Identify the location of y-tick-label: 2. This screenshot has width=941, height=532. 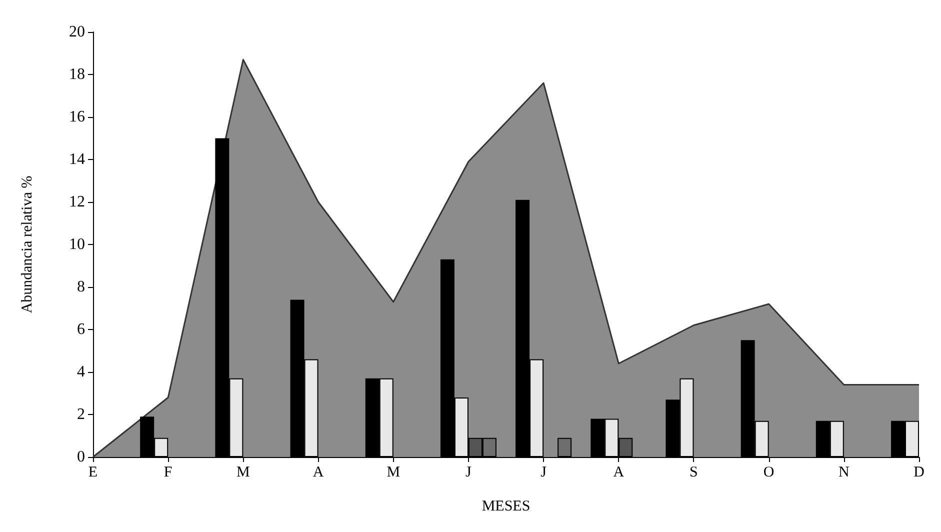
(81, 414).